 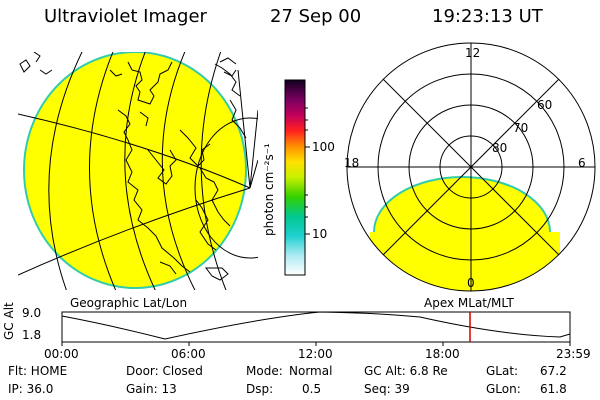 What do you see at coordinates (500, 148) in the screenshot?
I see `lat-label-80: 80` at bounding box center [500, 148].